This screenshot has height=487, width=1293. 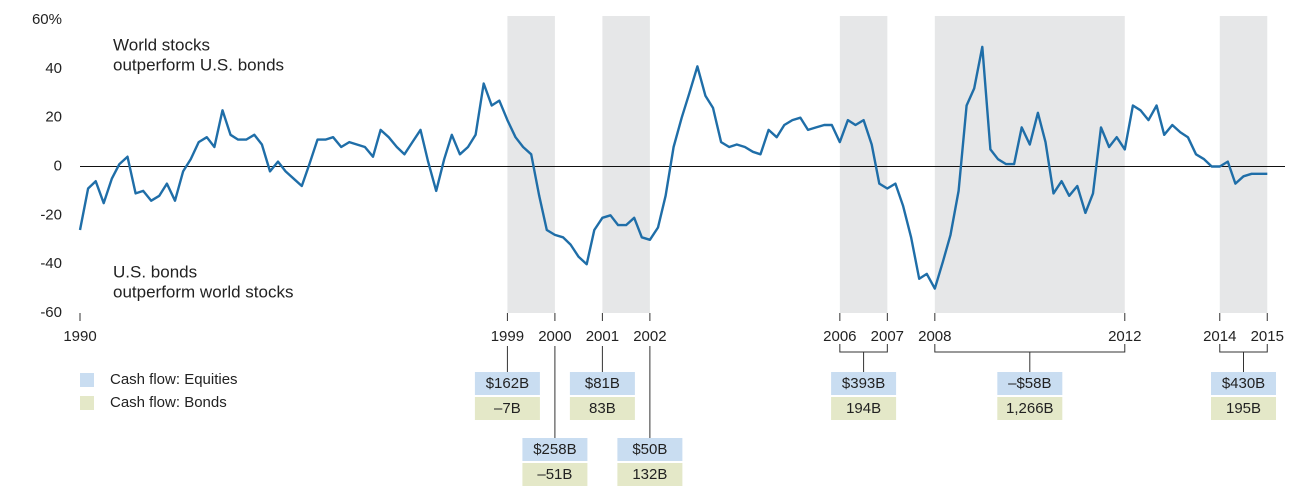 What do you see at coordinates (1124, 336) in the screenshot?
I see `x-tick-label: 2012` at bounding box center [1124, 336].